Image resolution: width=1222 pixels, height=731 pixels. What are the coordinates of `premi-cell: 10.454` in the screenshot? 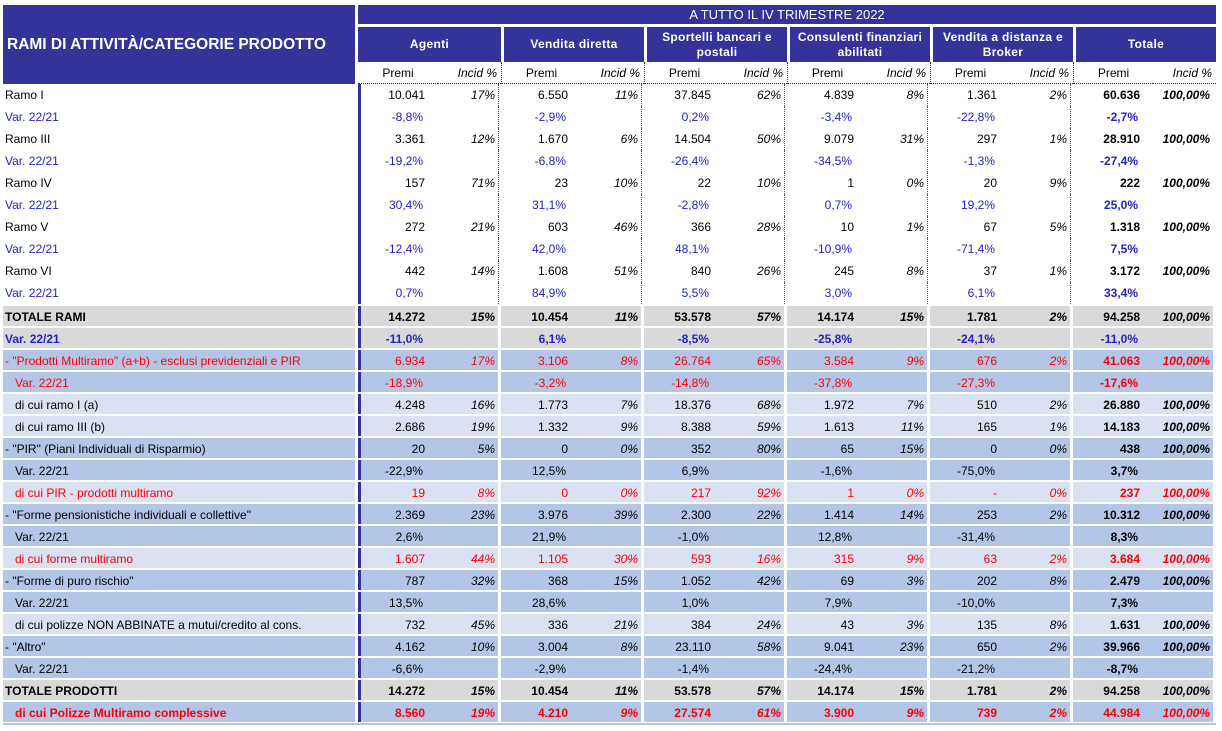 It's located at (538, 690).